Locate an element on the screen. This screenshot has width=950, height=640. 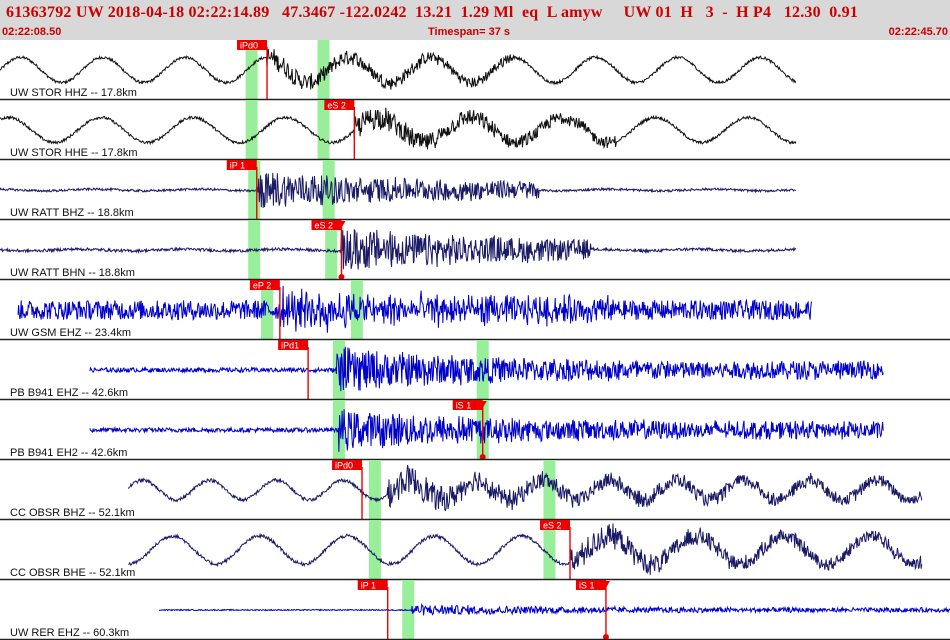
latitude: 47.3467 is located at coordinates (309, 12).